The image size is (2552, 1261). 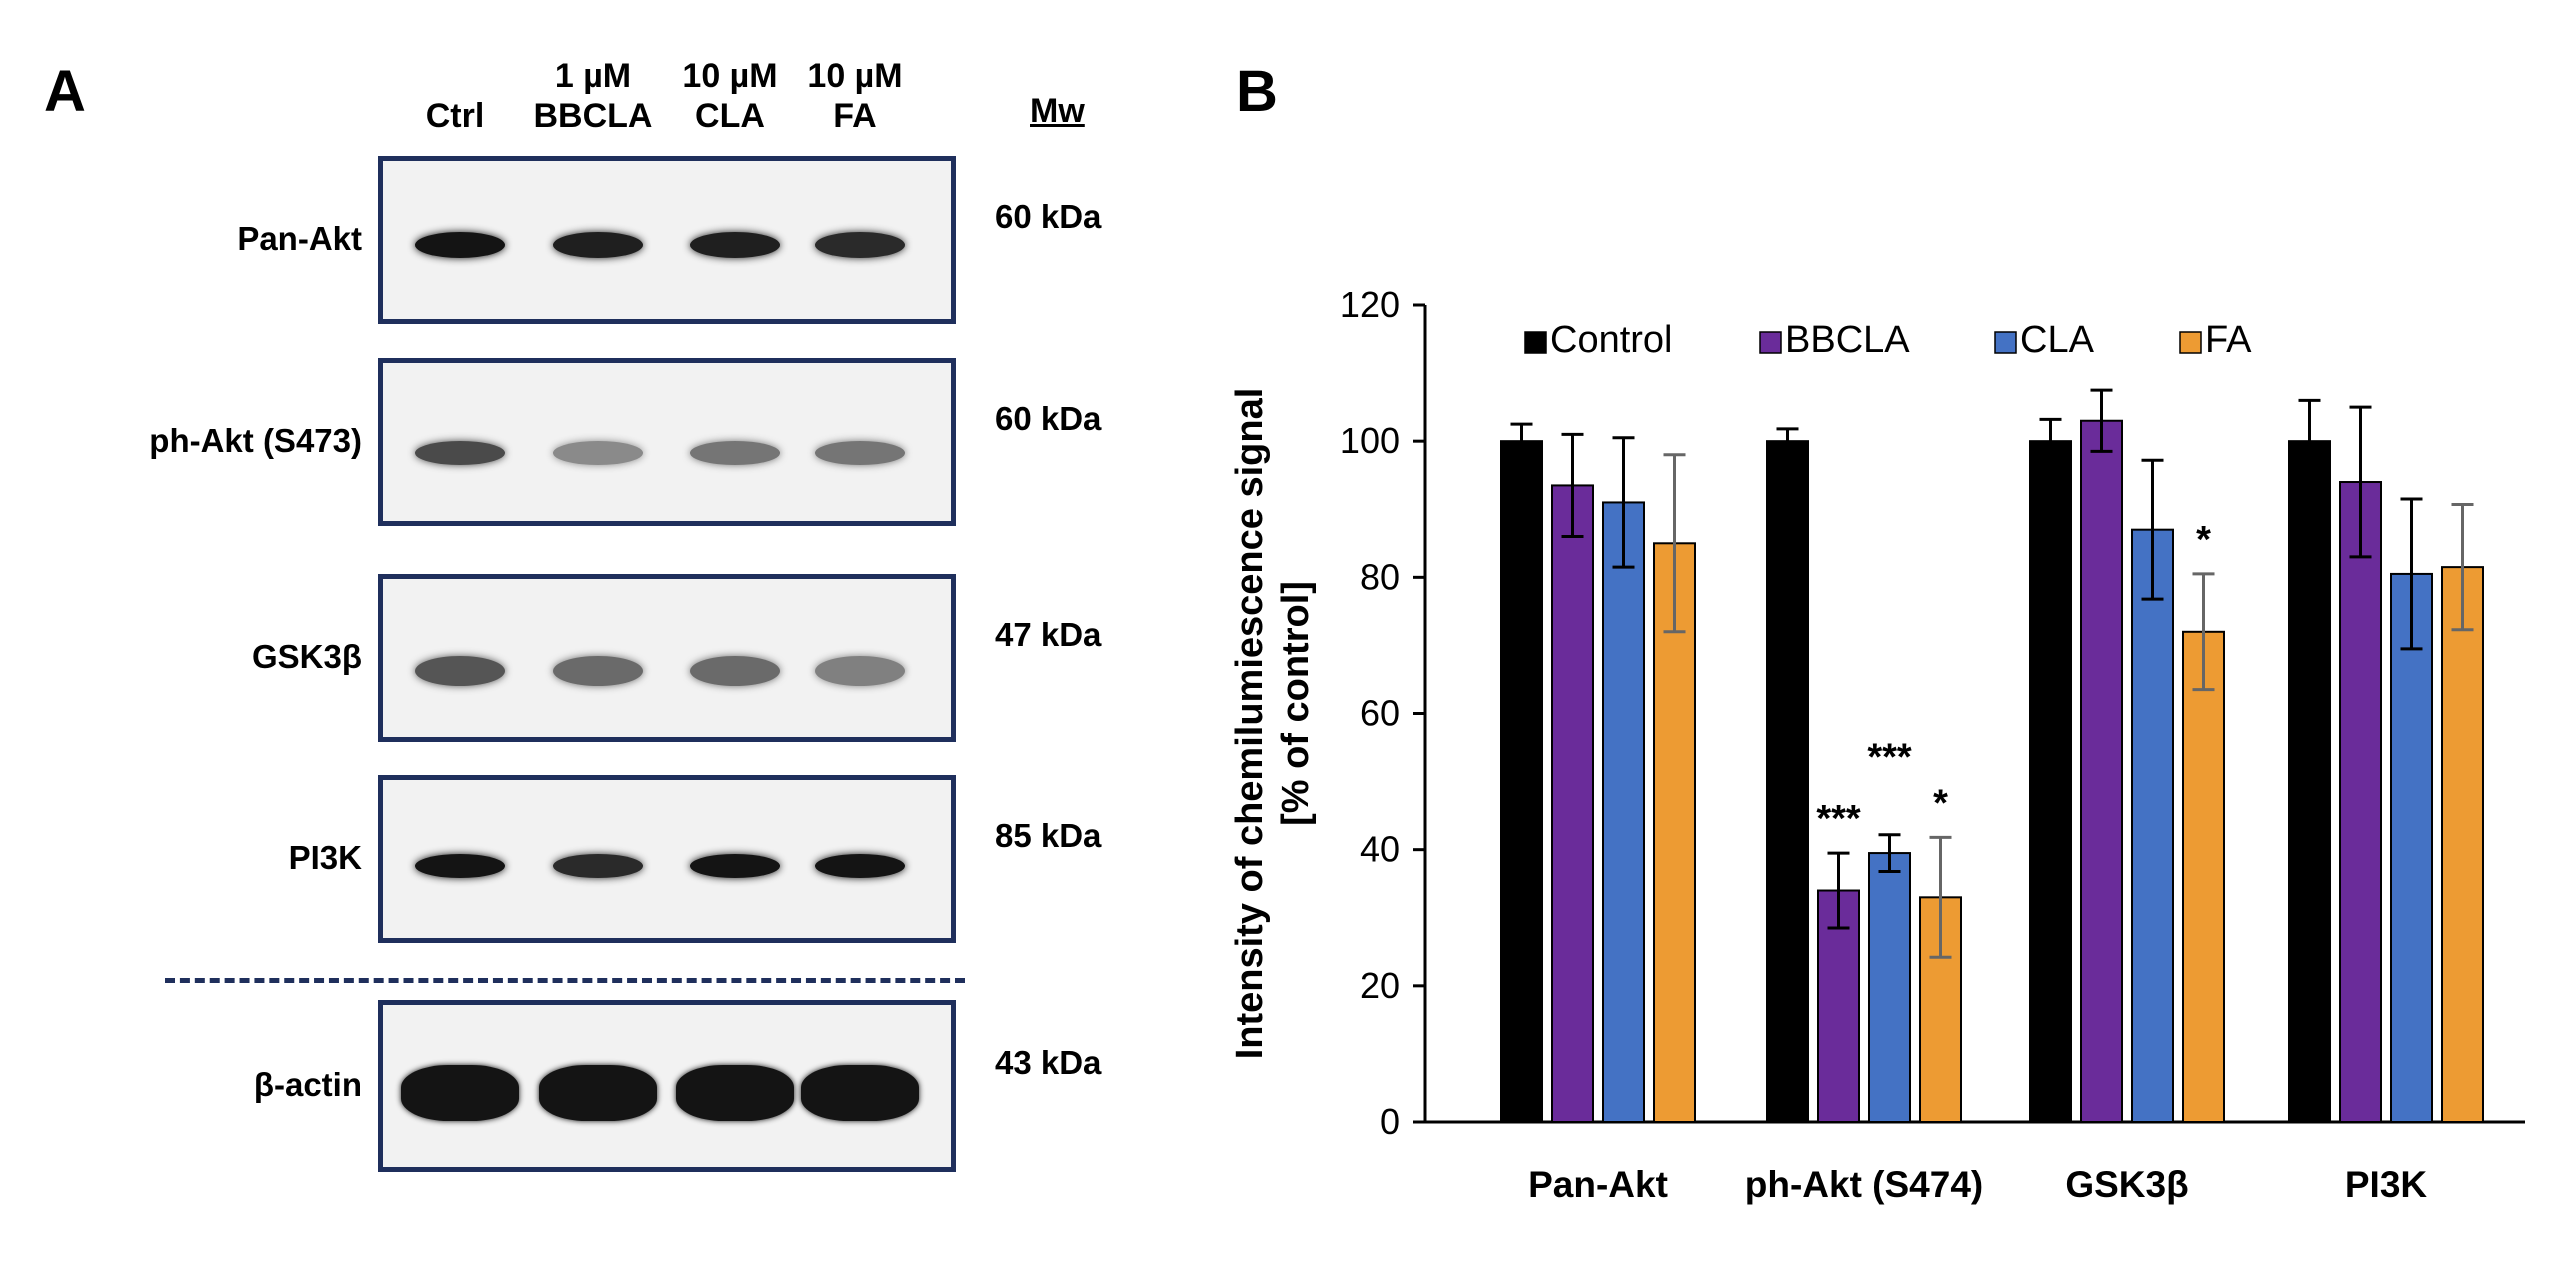 I want to click on separator-dashed-line, so click(x=565, y=980).